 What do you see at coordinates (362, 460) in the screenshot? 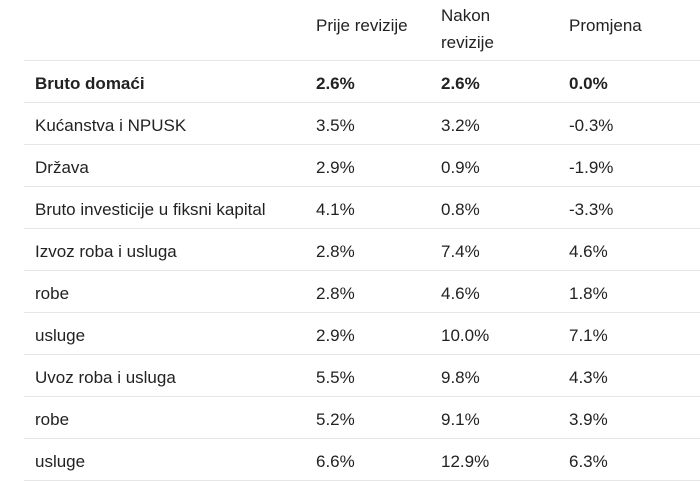
I see `table-row: usluge 6.6% 12.9% 6.3%` at bounding box center [362, 460].